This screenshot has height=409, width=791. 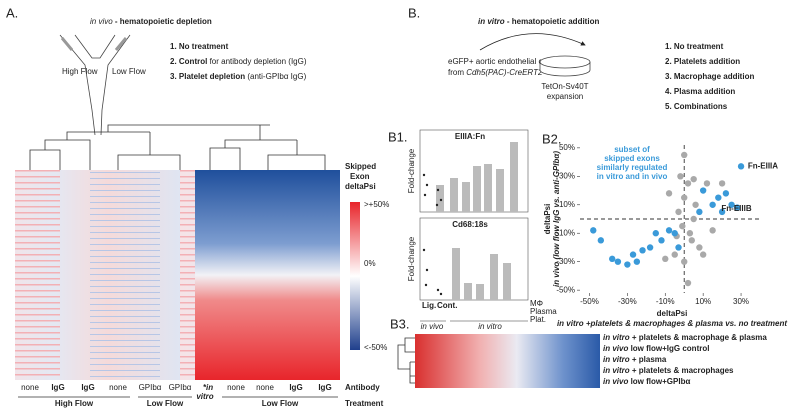 I want to click on colorbar-label: >+50%, so click(x=376, y=204).